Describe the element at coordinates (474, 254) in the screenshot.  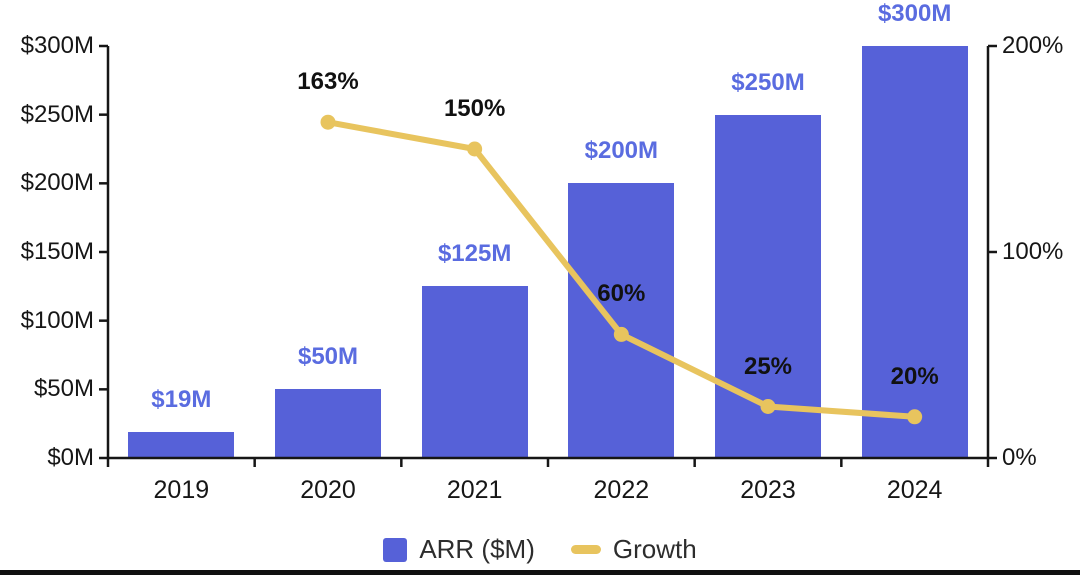
I see `arr-value-label: $125M` at that location.